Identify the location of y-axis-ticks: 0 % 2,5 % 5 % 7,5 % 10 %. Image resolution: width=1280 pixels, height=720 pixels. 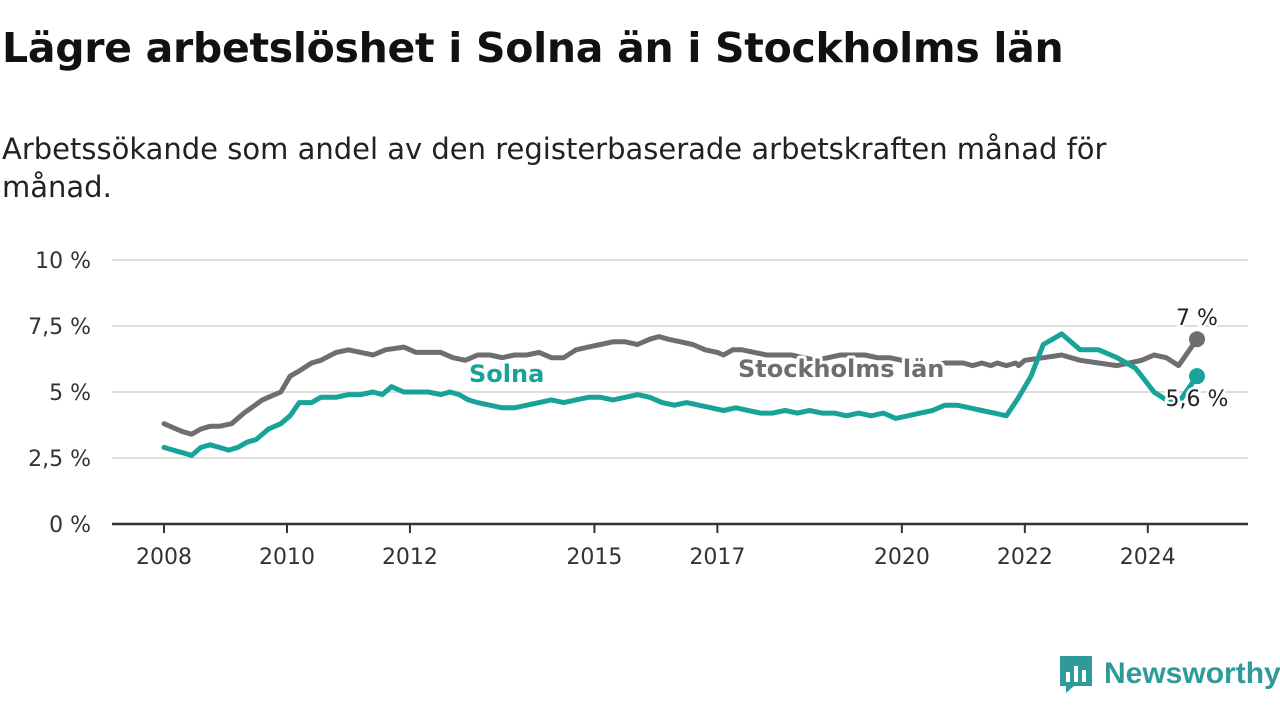
(59, 393).